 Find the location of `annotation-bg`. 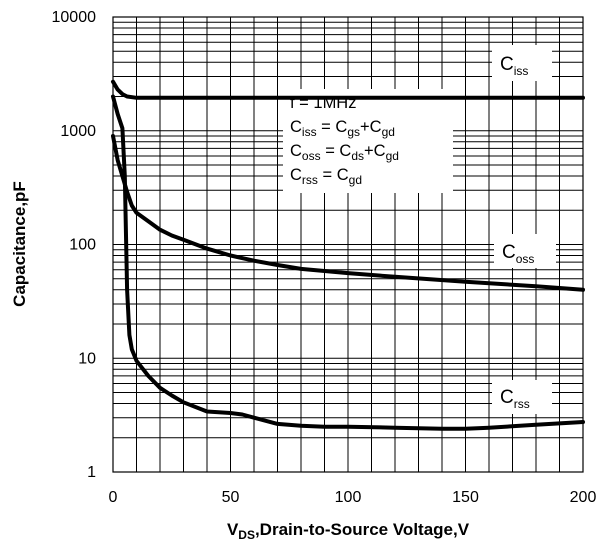

annotation-bg is located at coordinates (368, 141).